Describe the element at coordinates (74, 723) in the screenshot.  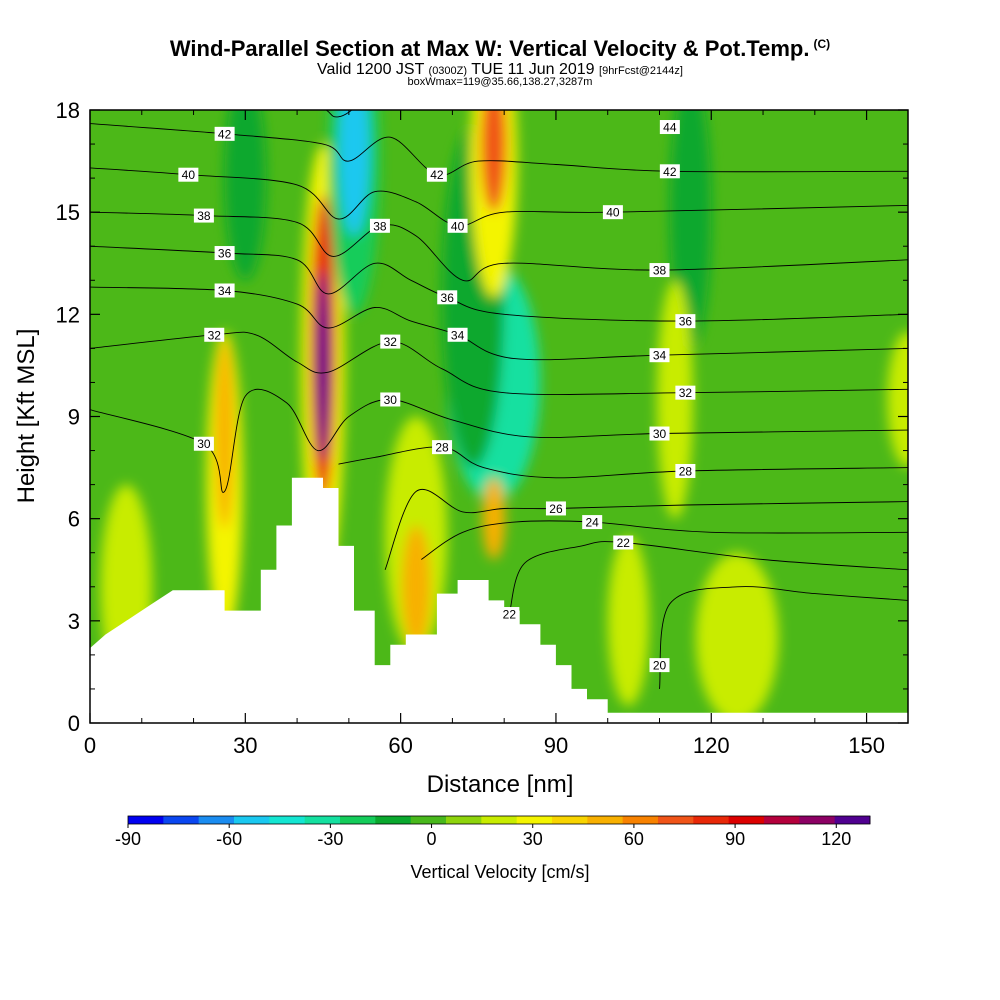
I see `y-tick-label: 0` at that location.